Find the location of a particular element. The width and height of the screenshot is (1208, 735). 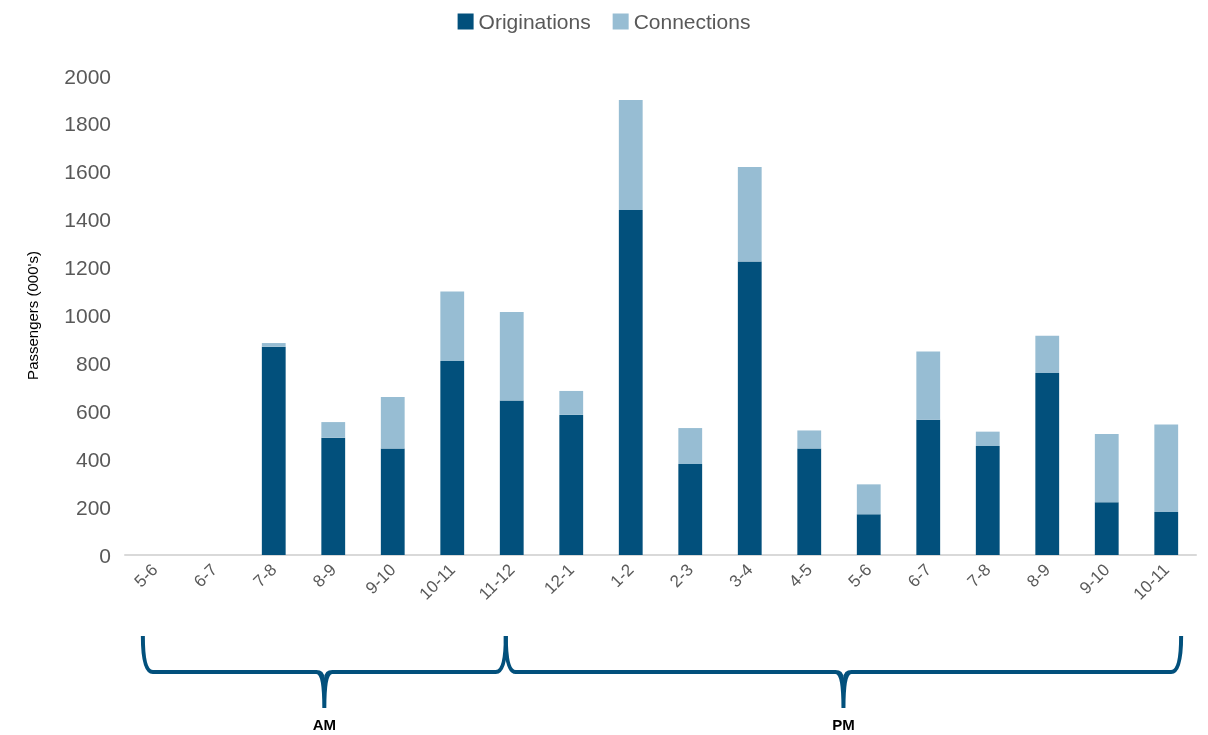

y-tick-label: 400 is located at coordinates (93, 459).